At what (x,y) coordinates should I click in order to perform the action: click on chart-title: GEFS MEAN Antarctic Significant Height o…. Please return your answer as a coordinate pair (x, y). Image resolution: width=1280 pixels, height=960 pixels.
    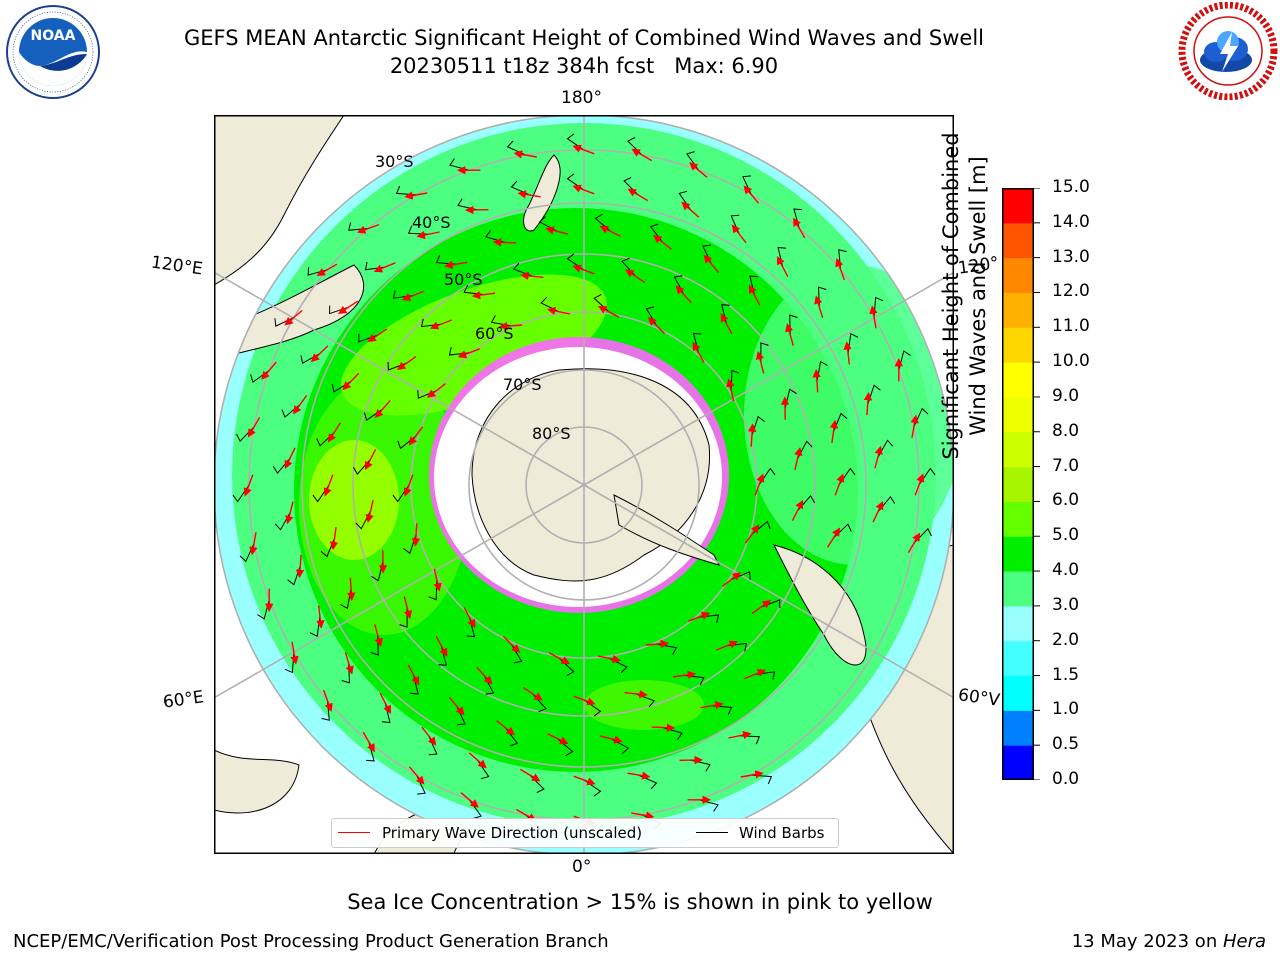
    Looking at the image, I should click on (584, 38).